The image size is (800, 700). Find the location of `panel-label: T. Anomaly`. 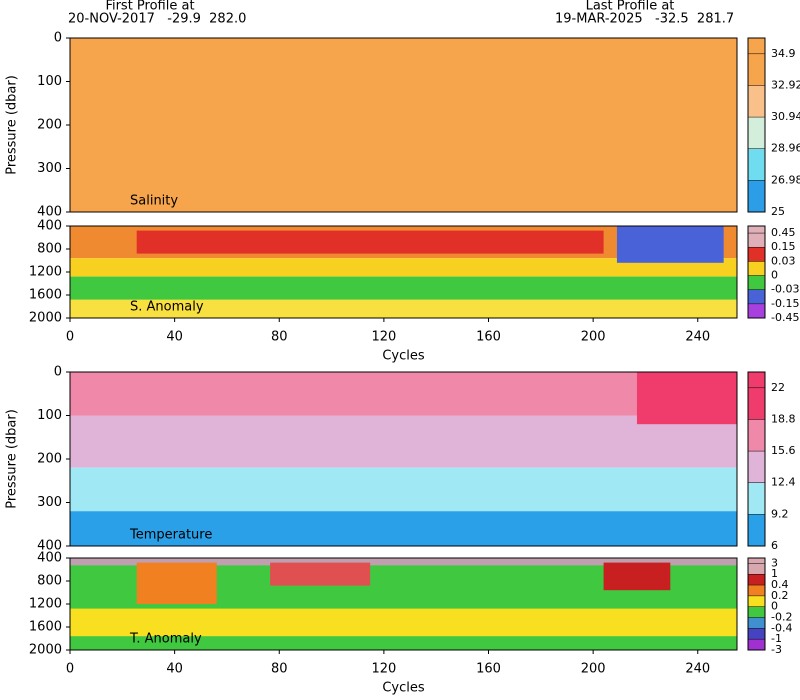

panel-label: T. Anomaly is located at coordinates (165, 639).